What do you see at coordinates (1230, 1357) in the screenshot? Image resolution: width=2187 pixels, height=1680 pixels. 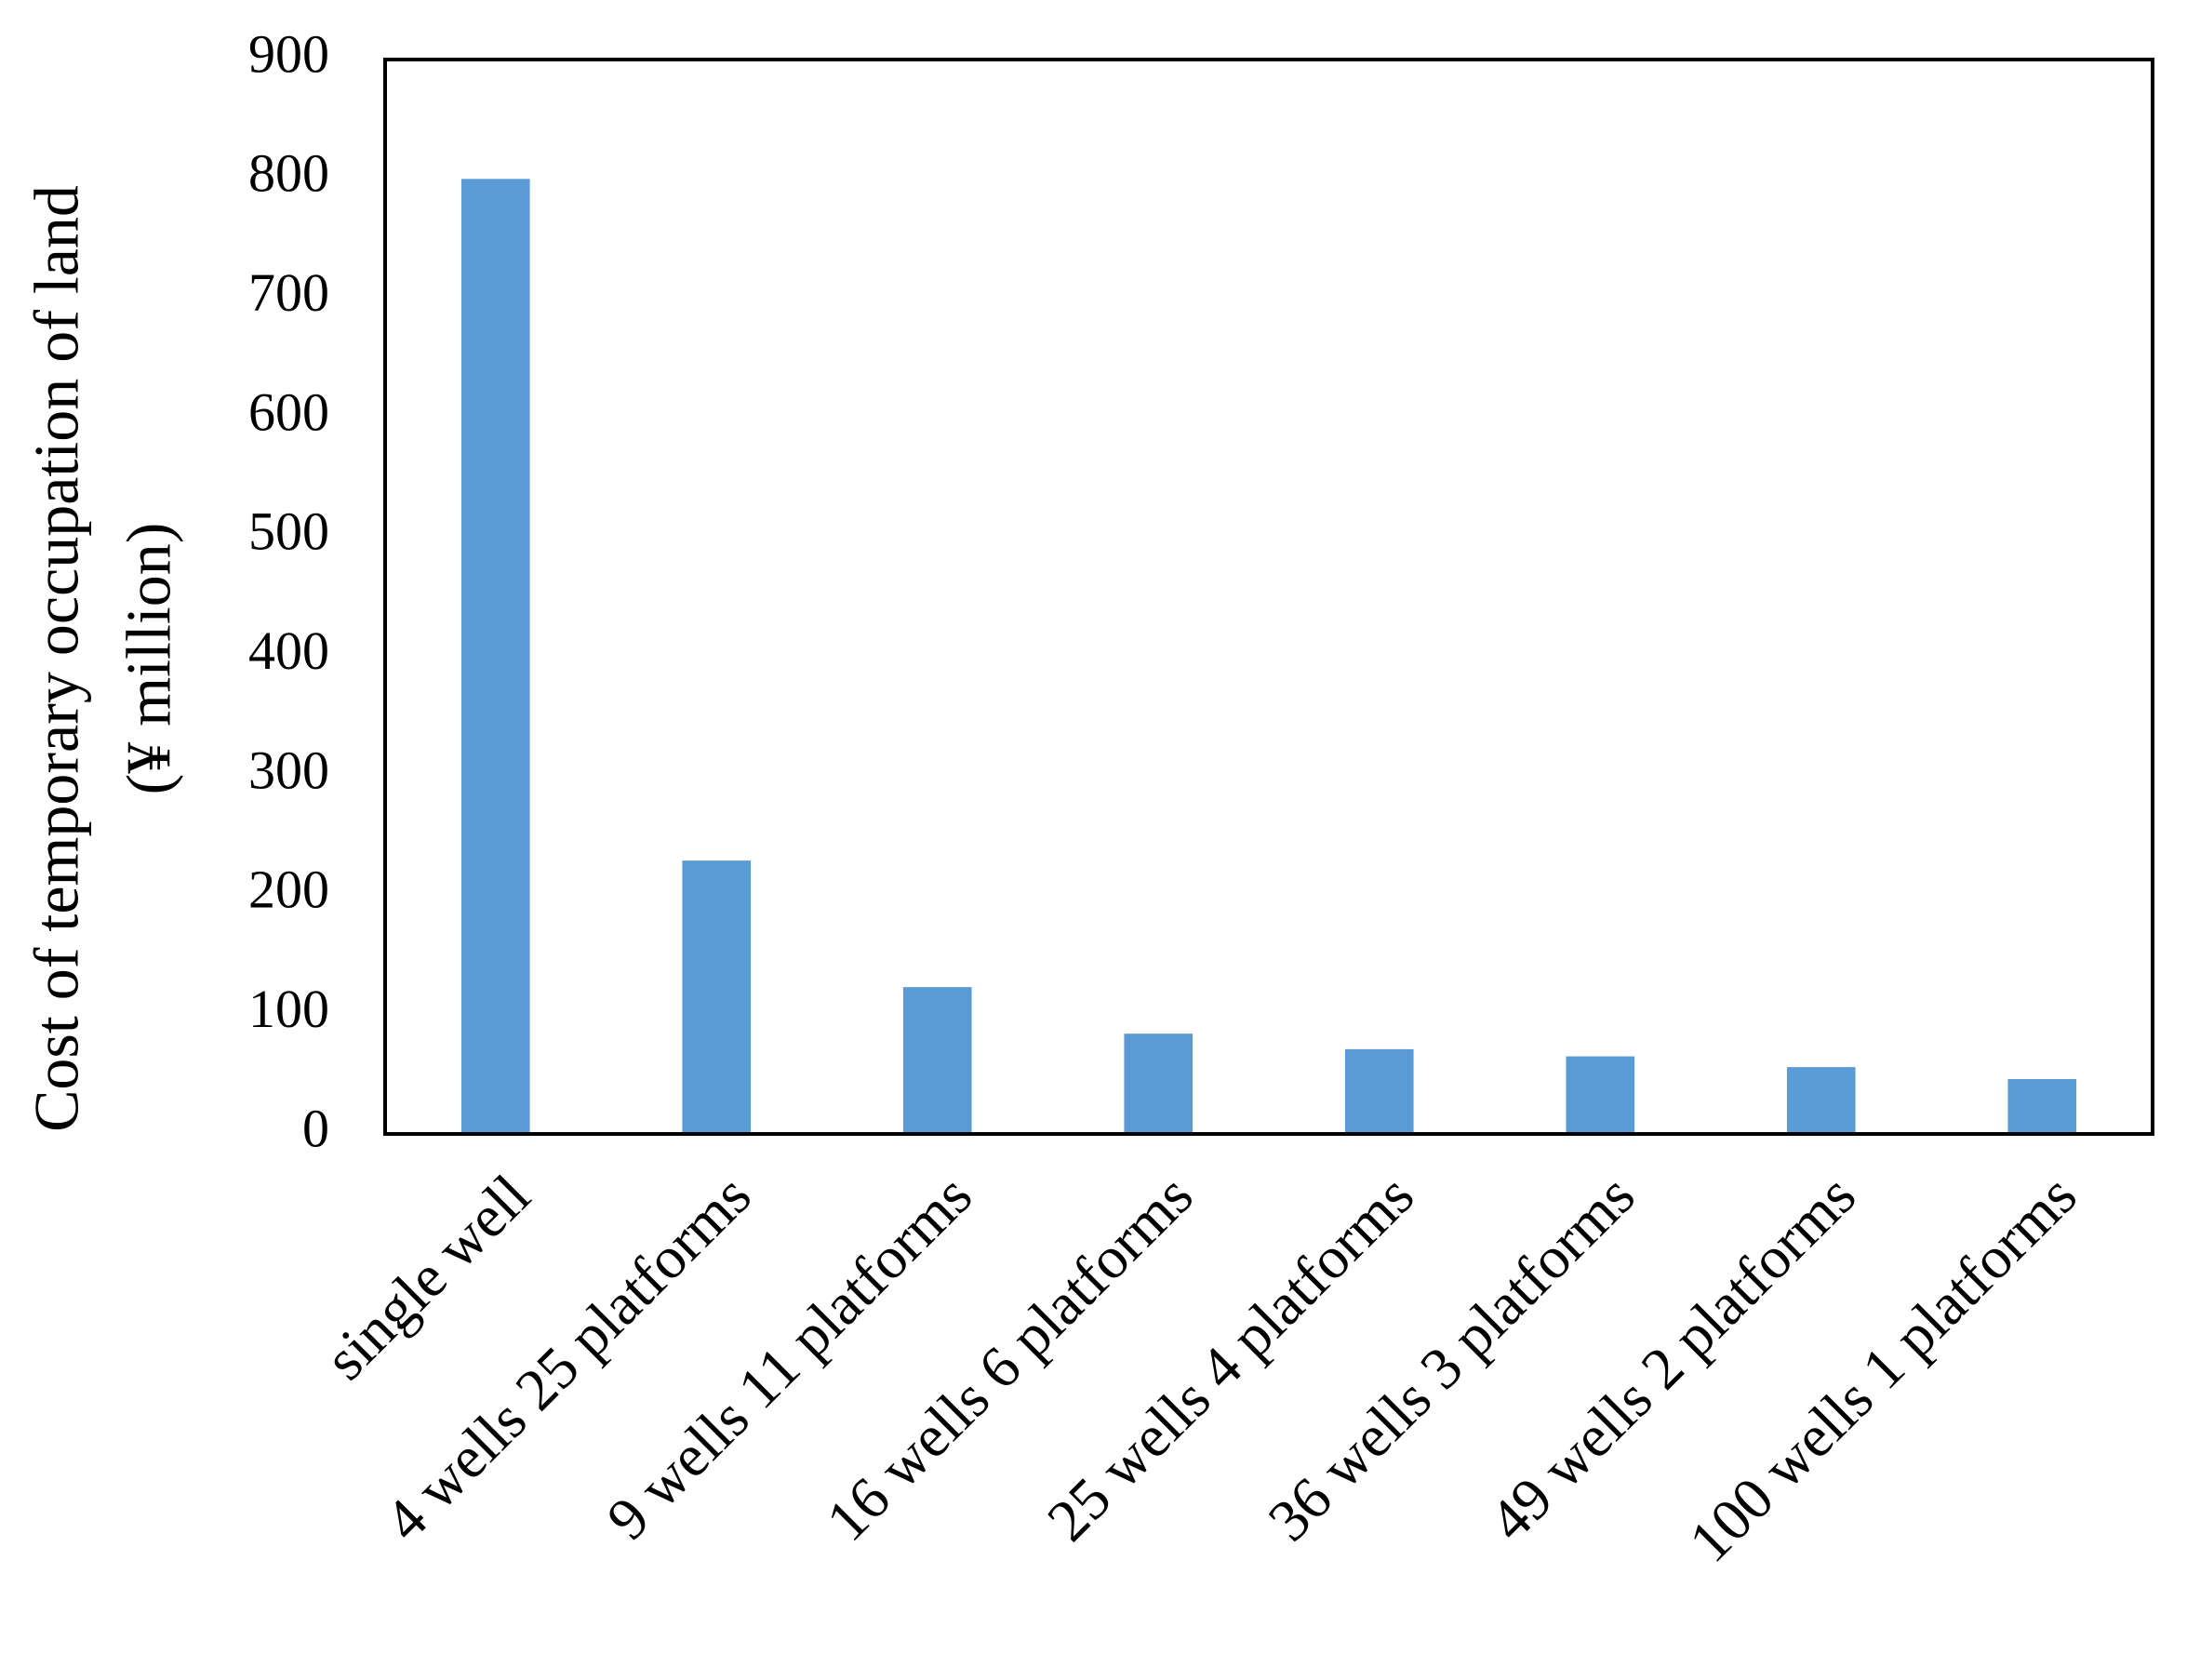 I see `x-tick-label: 25 wells 4 platforms` at bounding box center [1230, 1357].